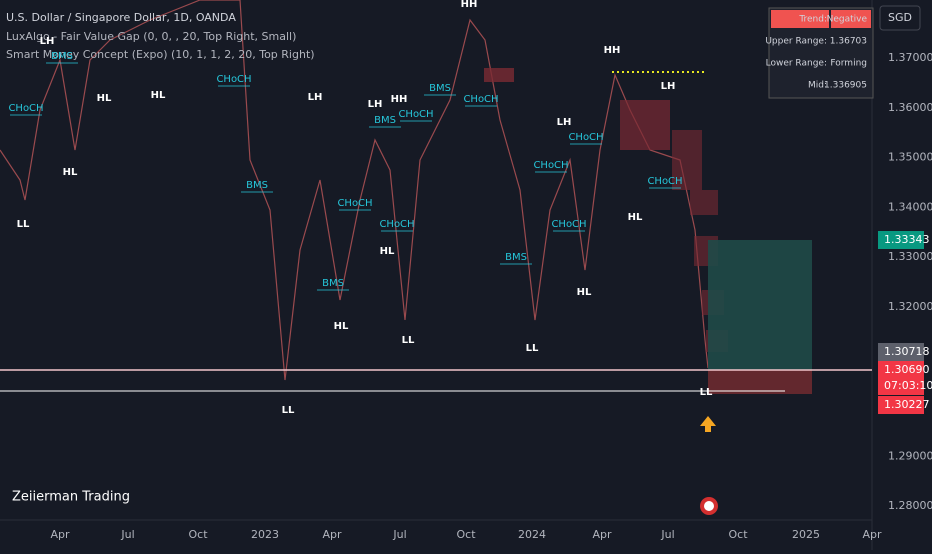 This screenshot has width=932, height=554. What do you see at coordinates (910, 107) in the screenshot?
I see `price-tick: 1.36000` at bounding box center [910, 107].